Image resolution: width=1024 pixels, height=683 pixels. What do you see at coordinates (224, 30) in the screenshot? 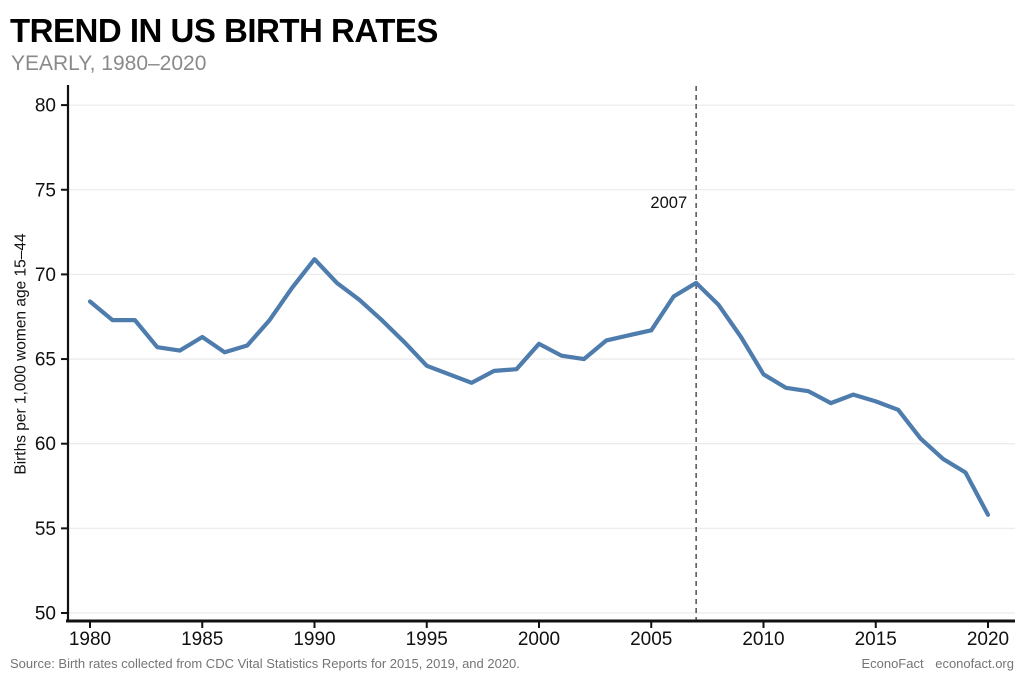
I see `page-title: TREND IN US BIRTH RATES` at bounding box center [224, 30].